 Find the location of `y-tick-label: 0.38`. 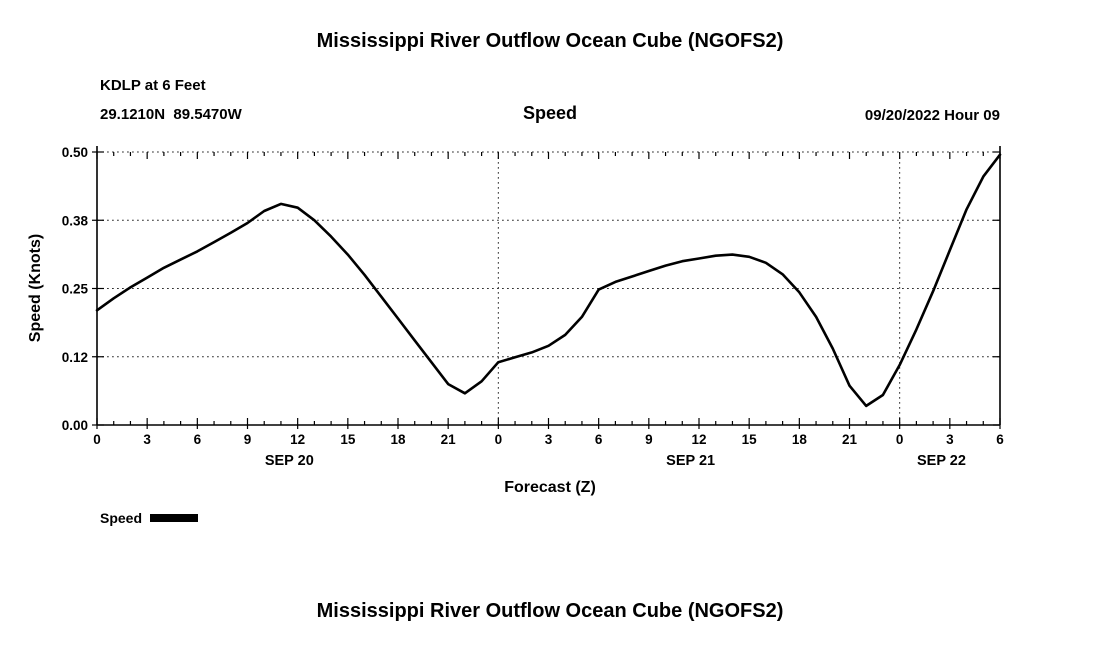

y-tick-label: 0.38 is located at coordinates (75, 220).